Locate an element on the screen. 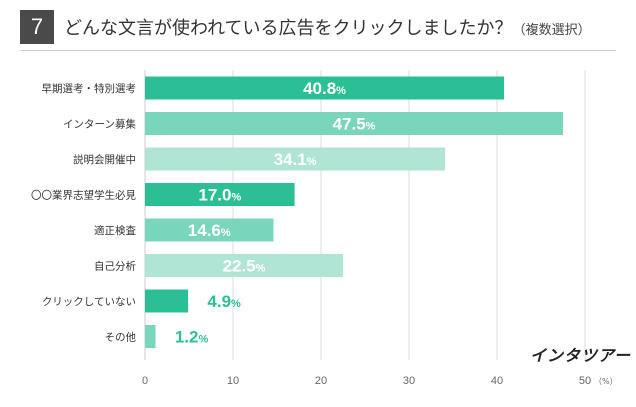  data-label: 14.6% is located at coordinates (209, 230).